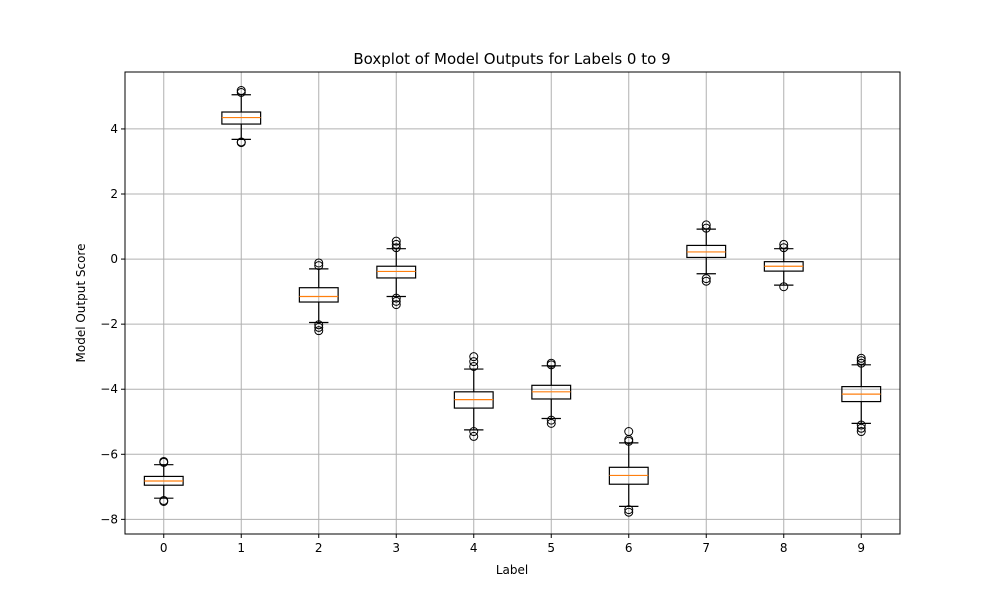  What do you see at coordinates (114, 129) in the screenshot?
I see `y-tick-label: 4` at bounding box center [114, 129].